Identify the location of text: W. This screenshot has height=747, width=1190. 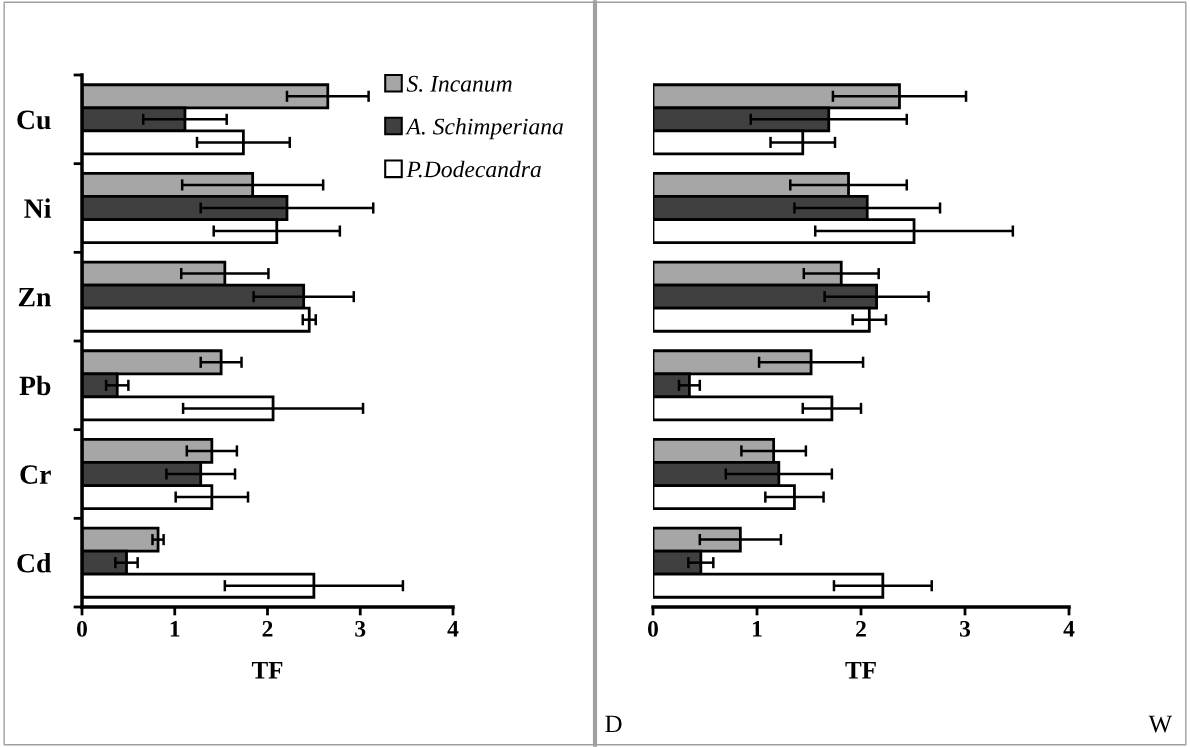
(1160, 724).